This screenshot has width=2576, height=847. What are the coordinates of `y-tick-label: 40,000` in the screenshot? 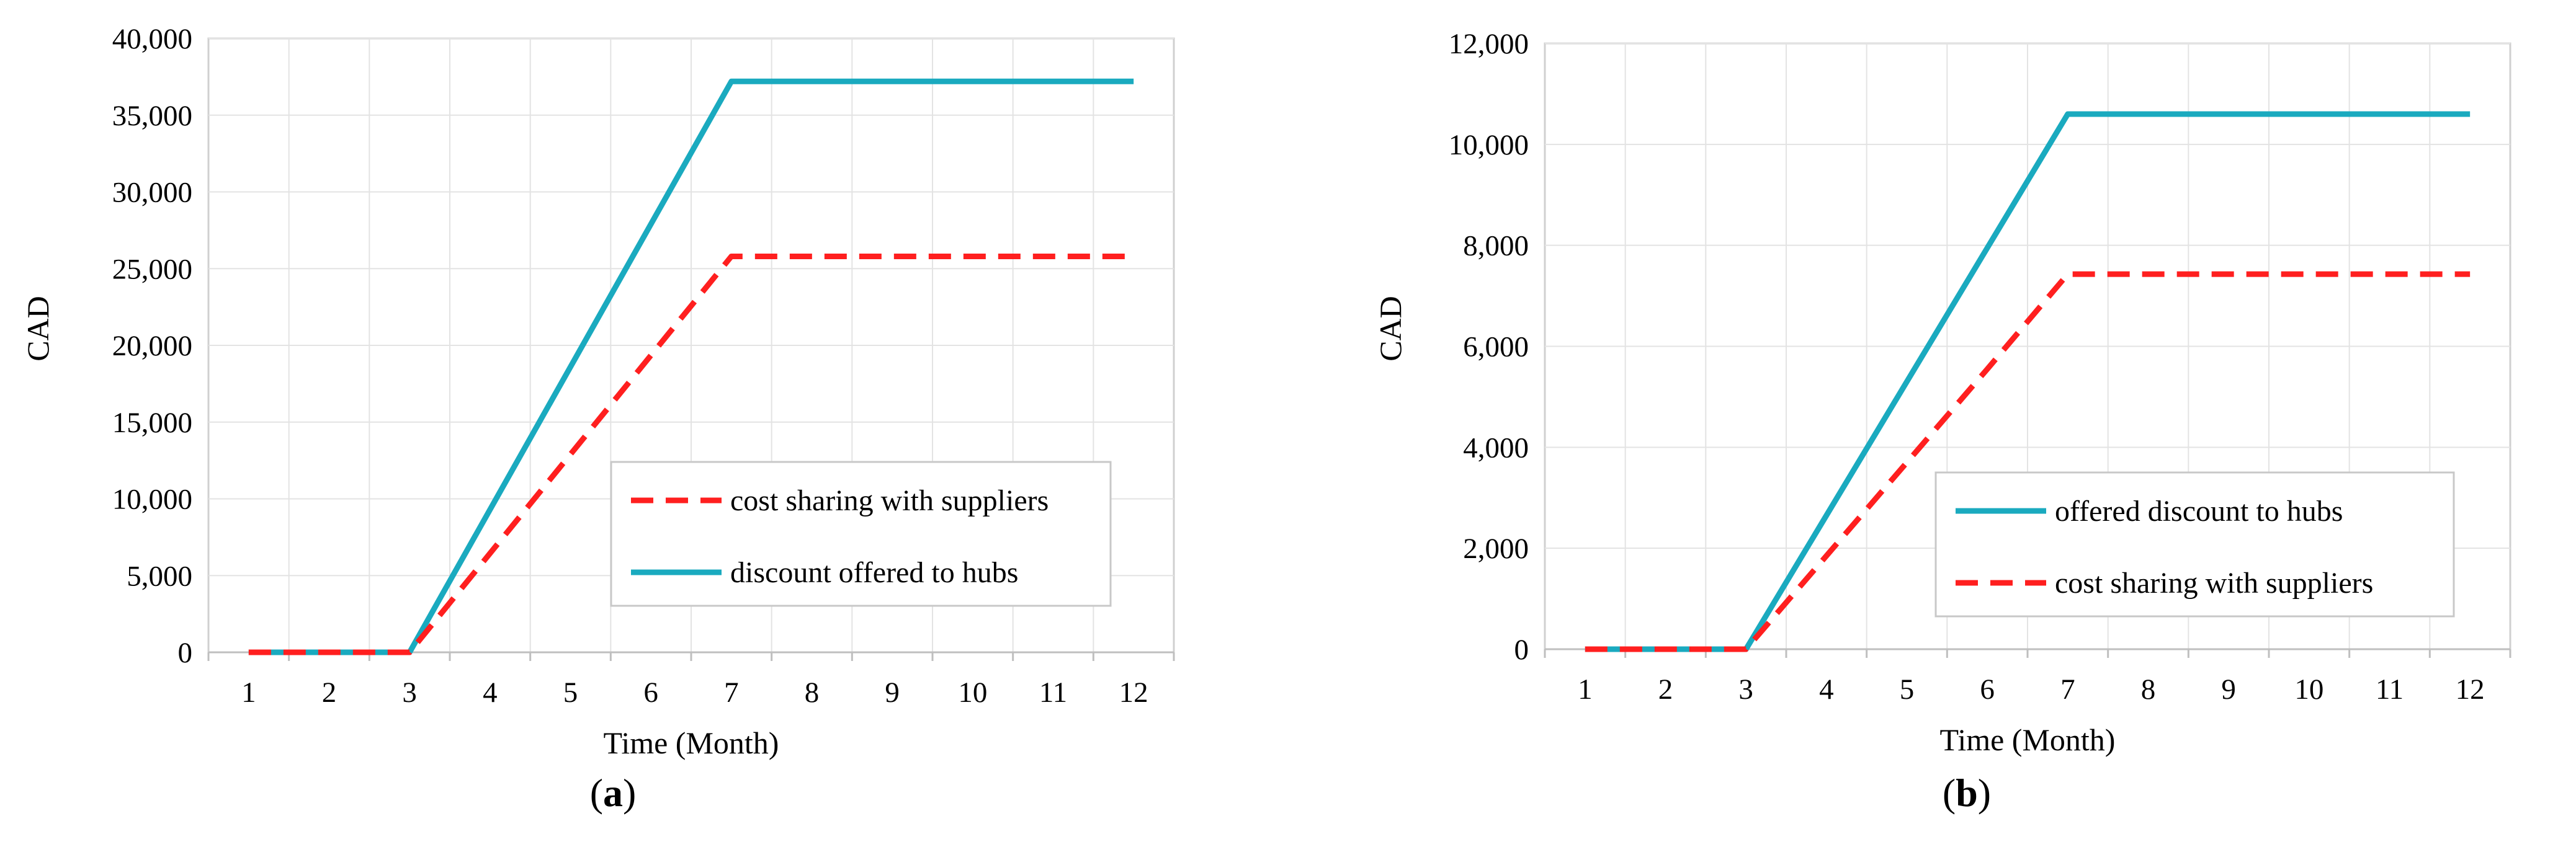 It's located at (152, 39).